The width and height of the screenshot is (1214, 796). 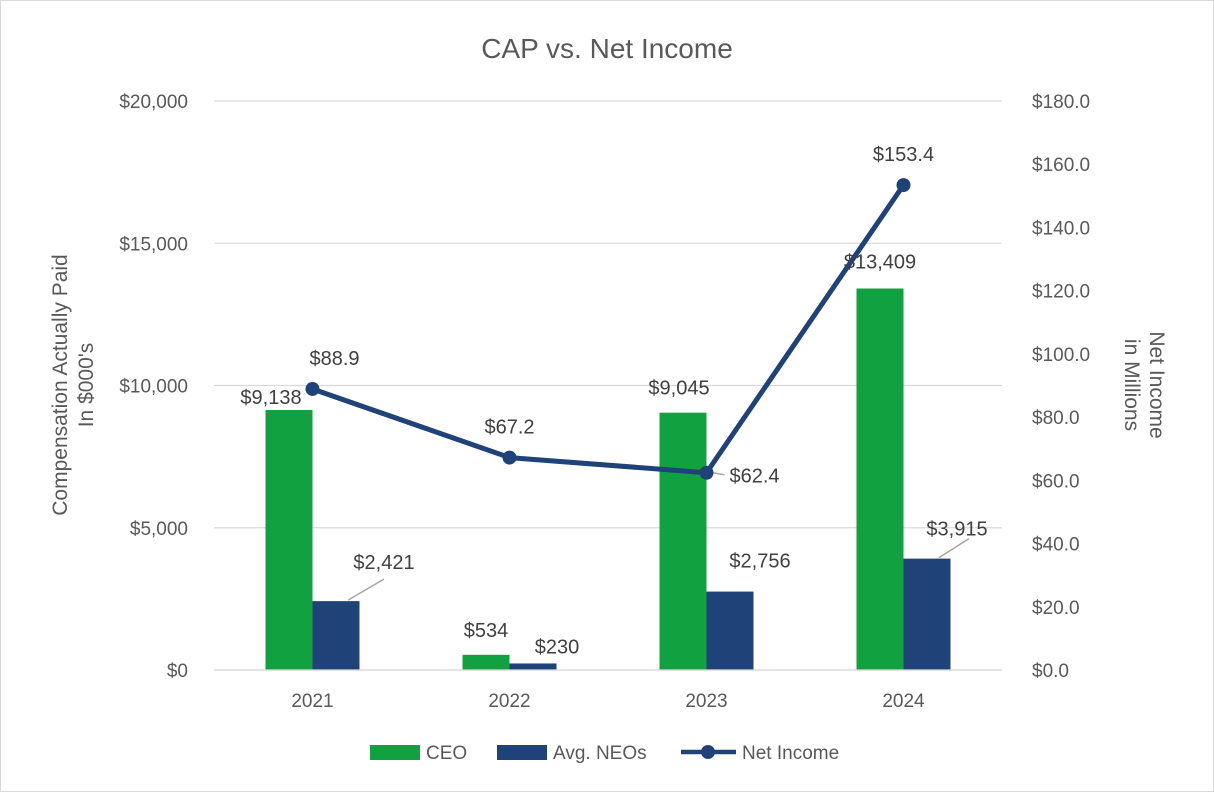 I want to click on x-axis-tick-label: 2024, so click(x=903, y=701).